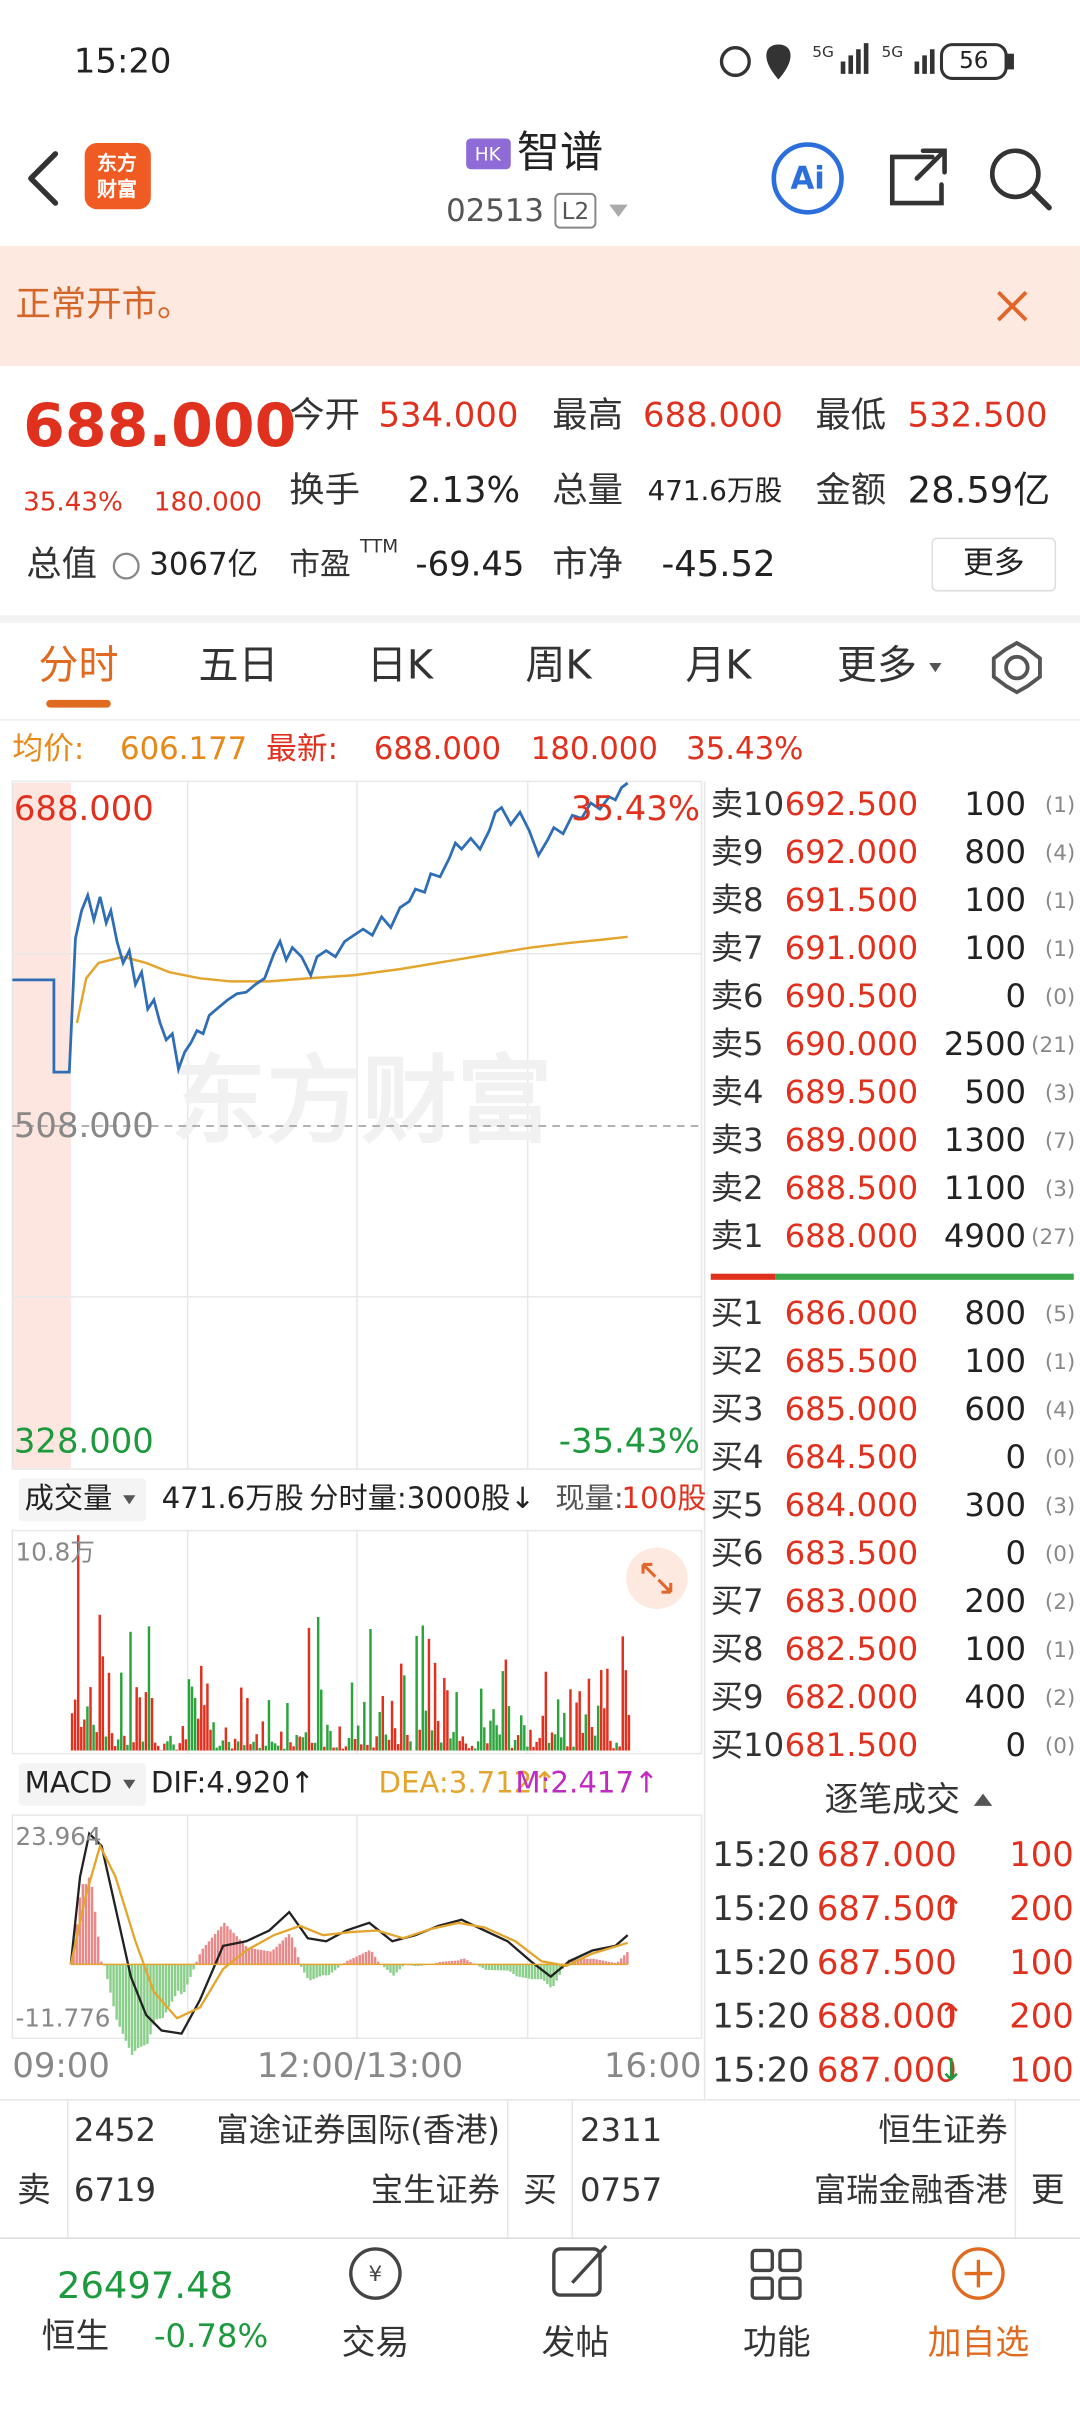 The image size is (1080, 2412). What do you see at coordinates (985, 1188) in the screenshot?
I see `order-qty: 1100` at bounding box center [985, 1188].